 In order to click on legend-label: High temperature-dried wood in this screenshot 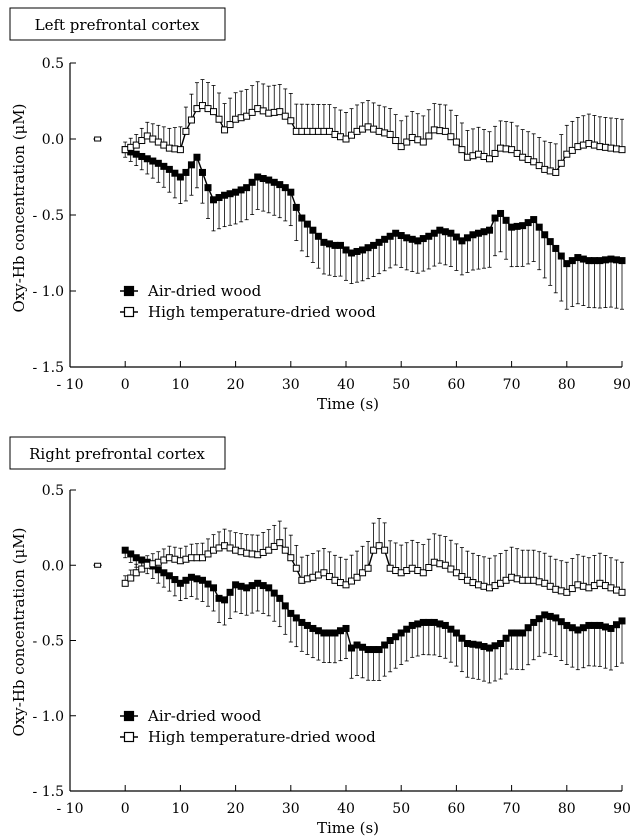, I will do `click(262, 737)`.